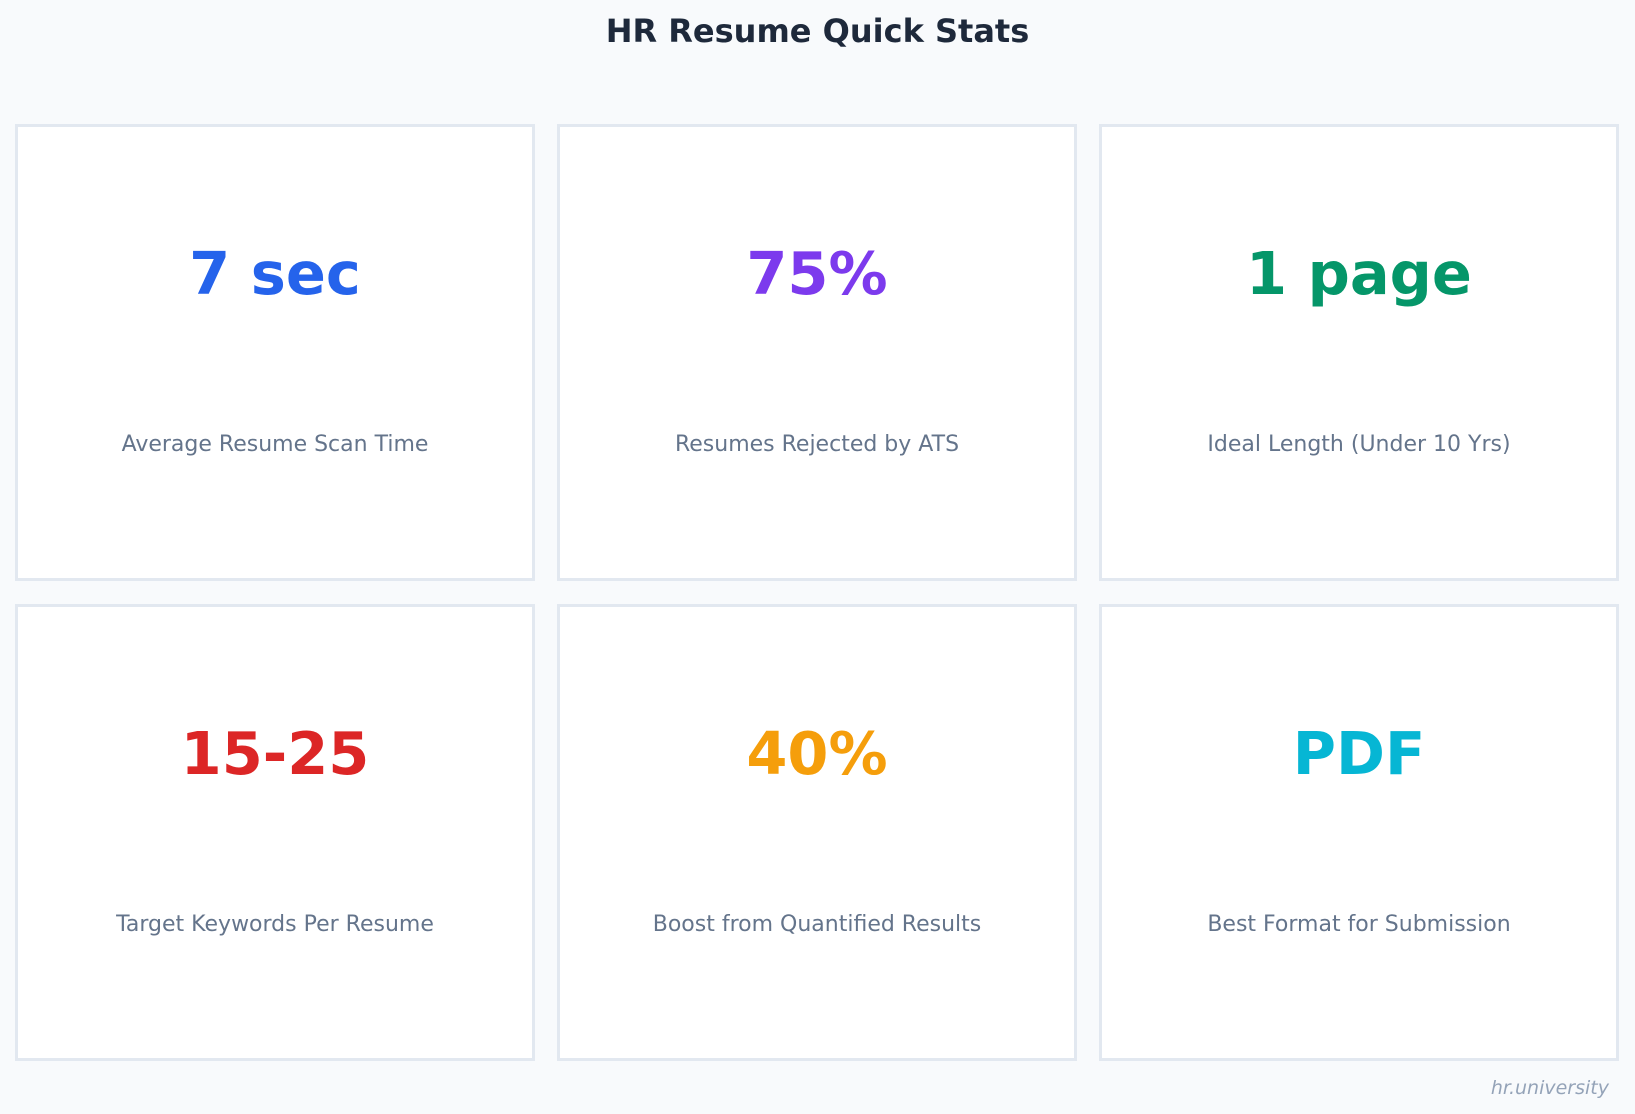 The width and height of the screenshot is (1635, 1114). What do you see at coordinates (817, 444) in the screenshot?
I see `stat-label: Resumes Rejected by ATS` at bounding box center [817, 444].